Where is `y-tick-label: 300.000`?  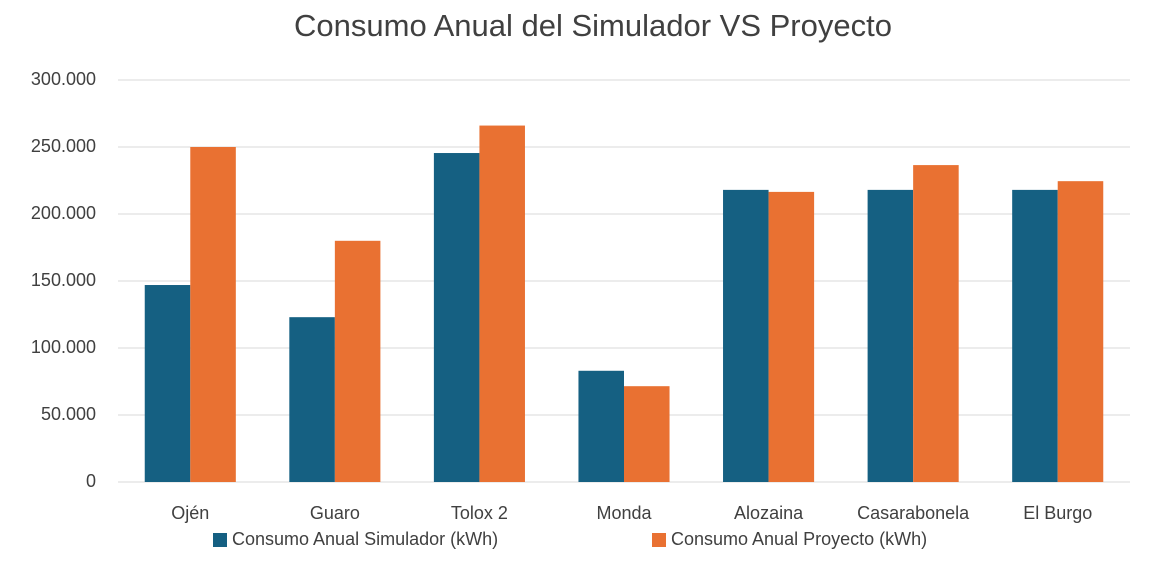
y-tick-label: 300.000 is located at coordinates (63, 79).